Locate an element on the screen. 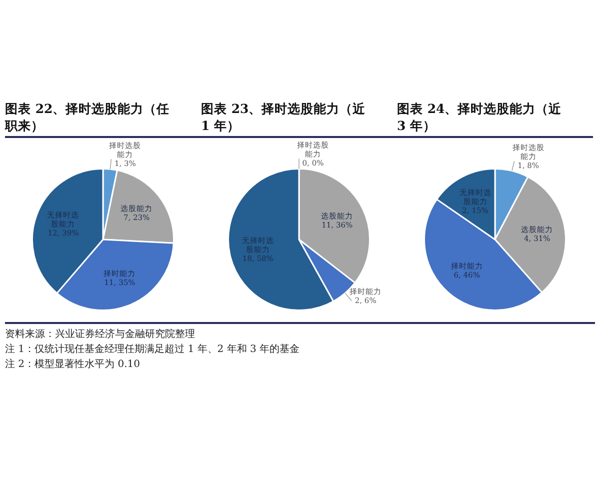 The image size is (600, 480). text: 注 1：仅统计现任基金经理任期满足超过 1 年、2 年和 3 年的基金 is located at coordinates (153, 349).